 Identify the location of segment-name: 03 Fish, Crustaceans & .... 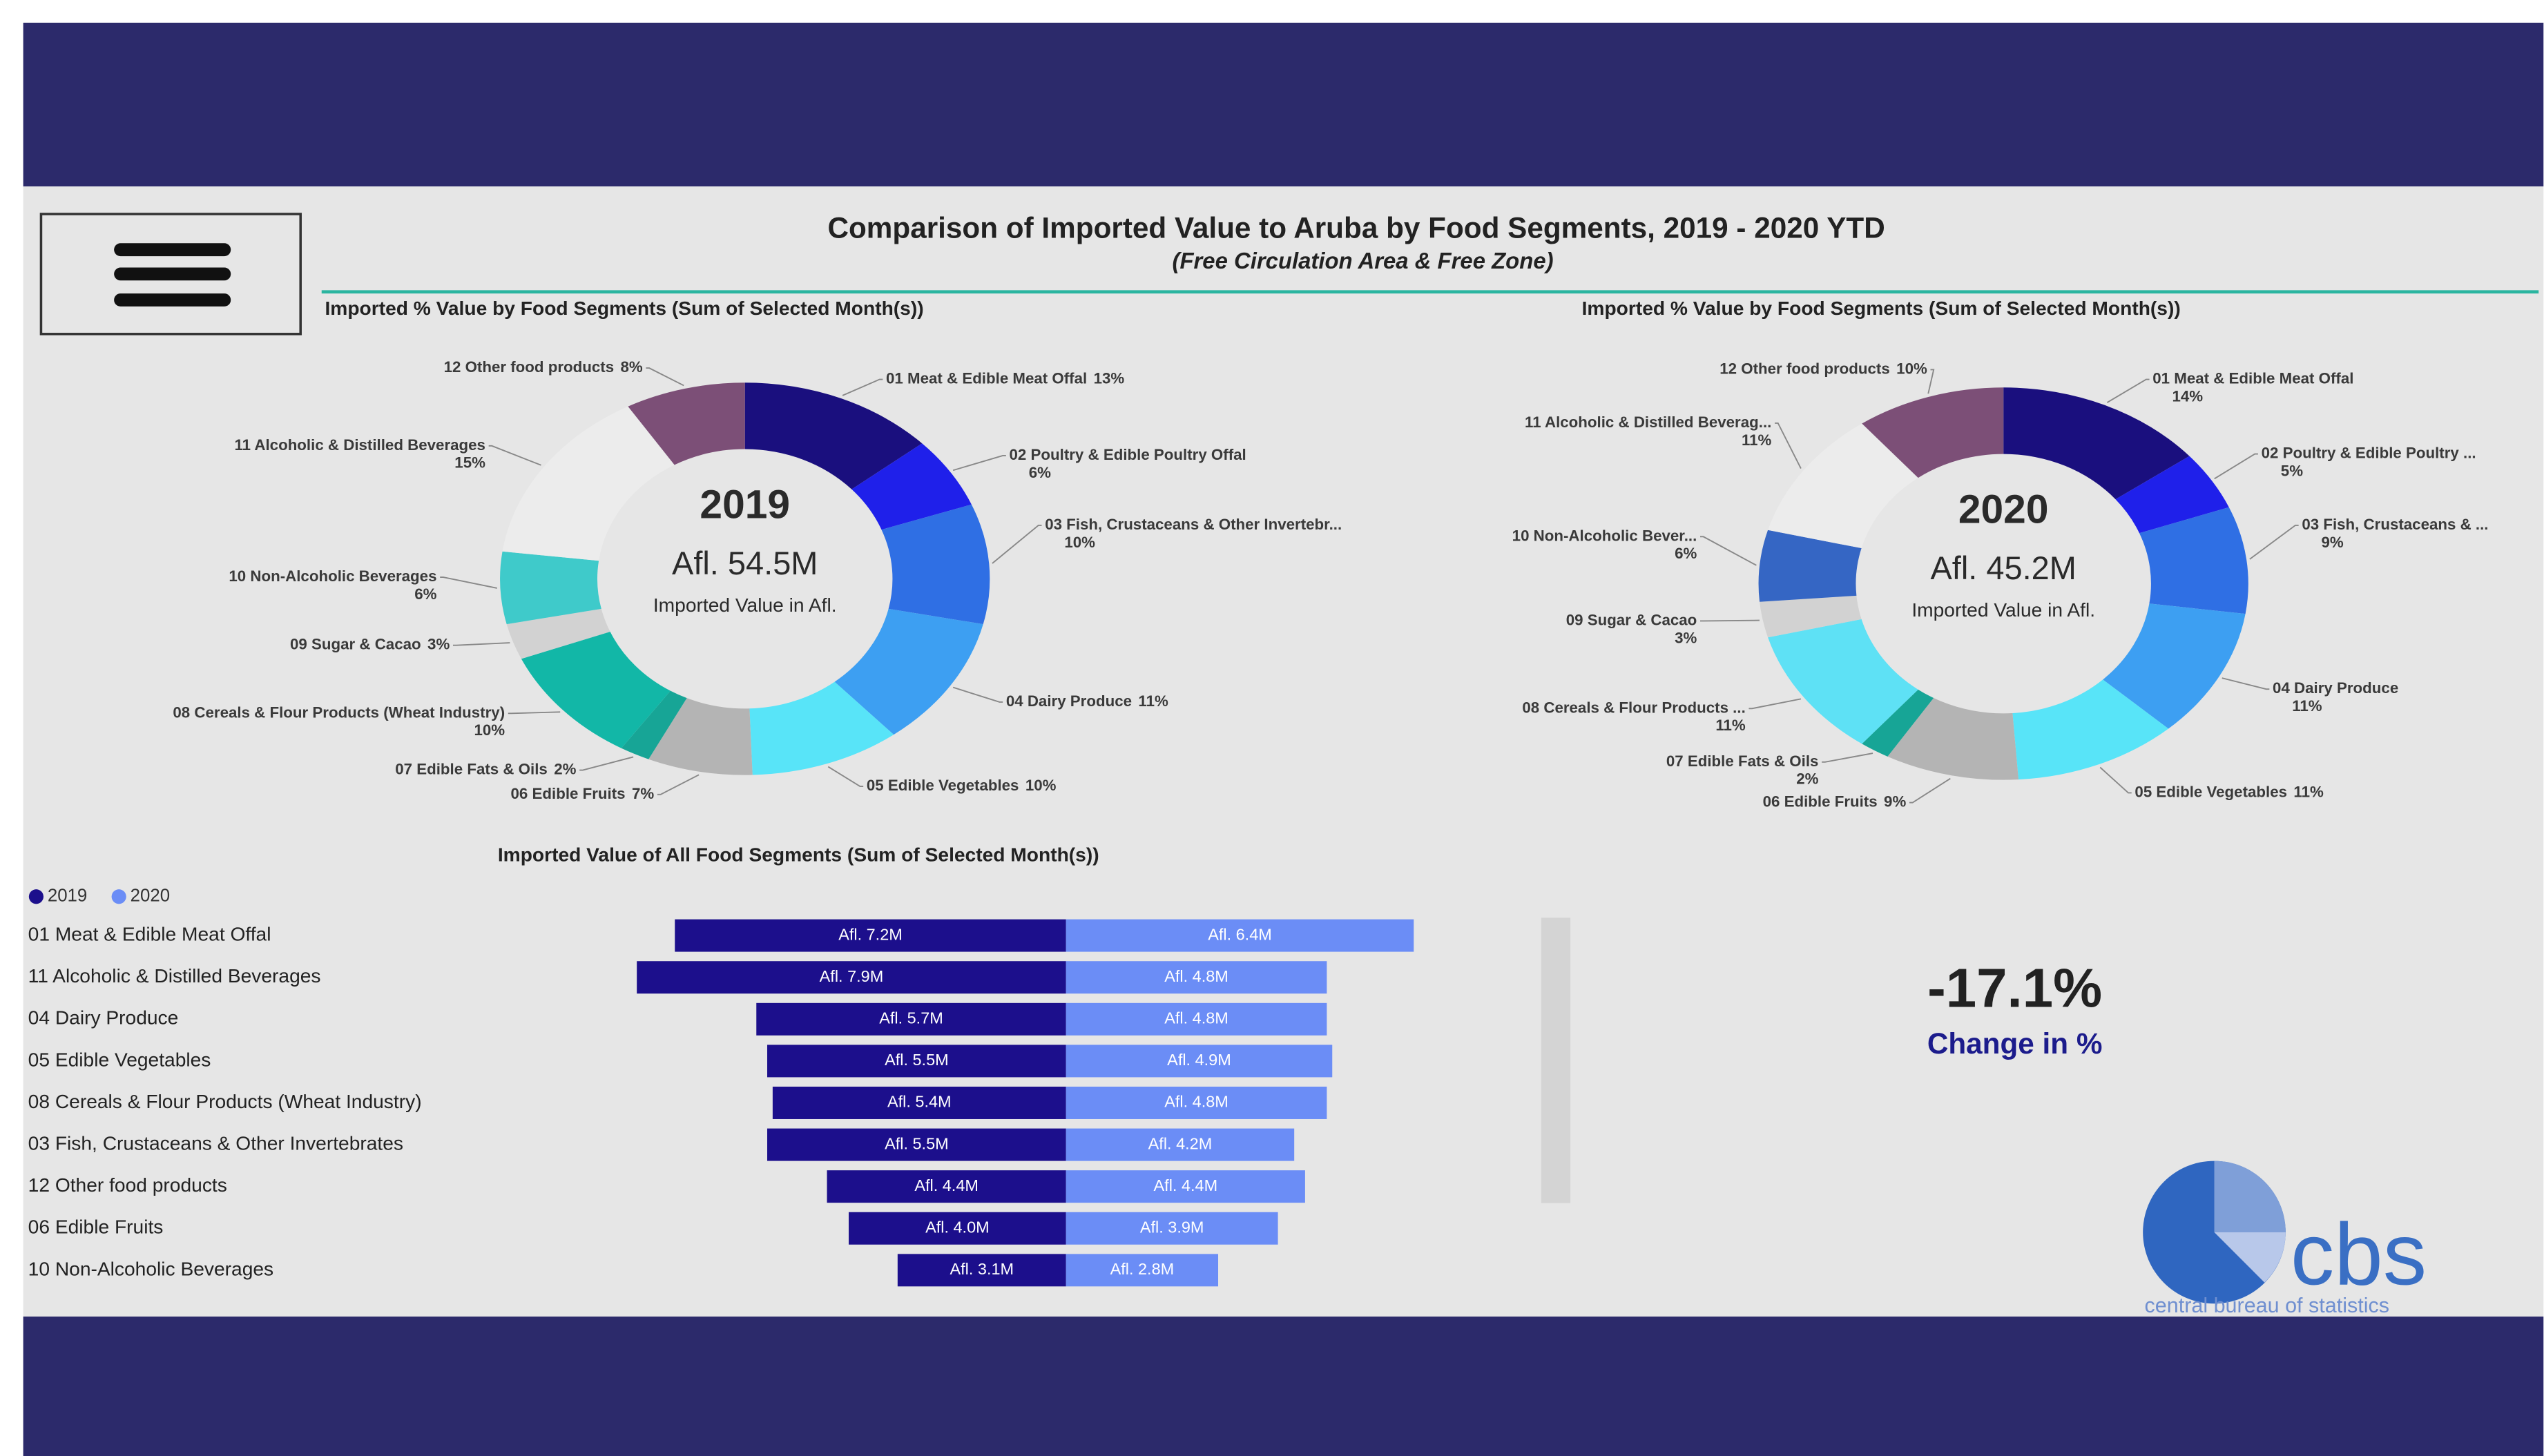
(2395, 524).